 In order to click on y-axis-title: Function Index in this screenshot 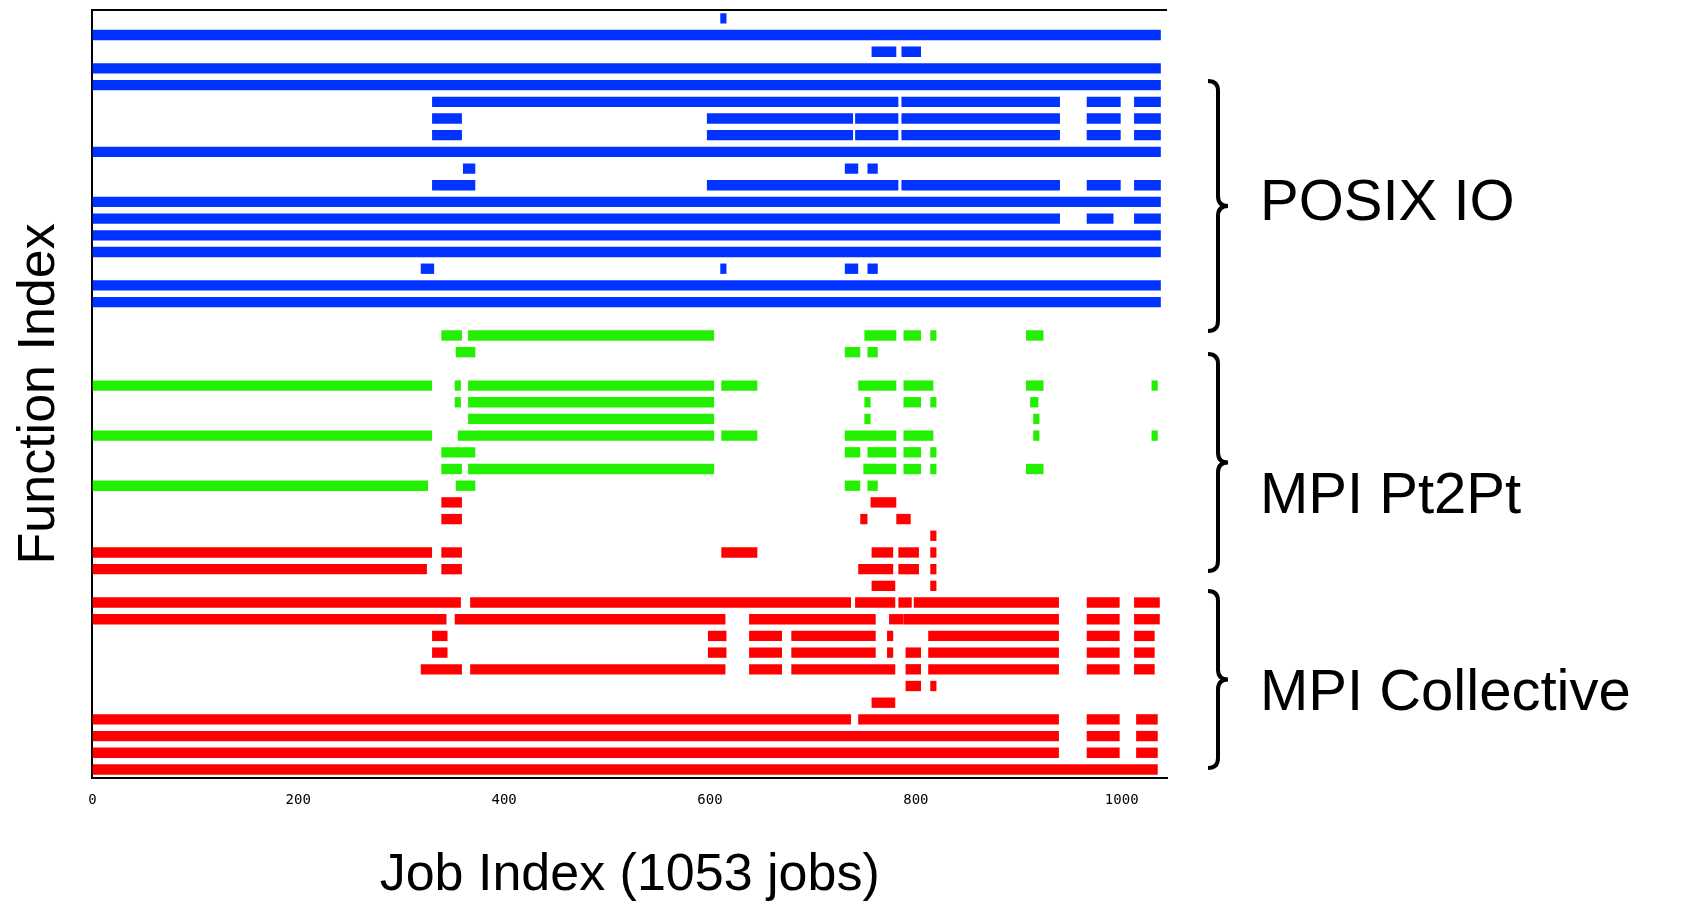, I will do `click(35, 394)`.